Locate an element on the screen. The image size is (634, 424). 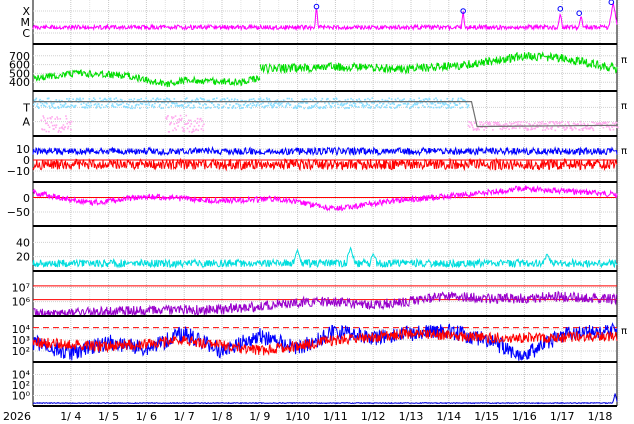
y-tick-label: −50 is located at coordinates (18, 212).